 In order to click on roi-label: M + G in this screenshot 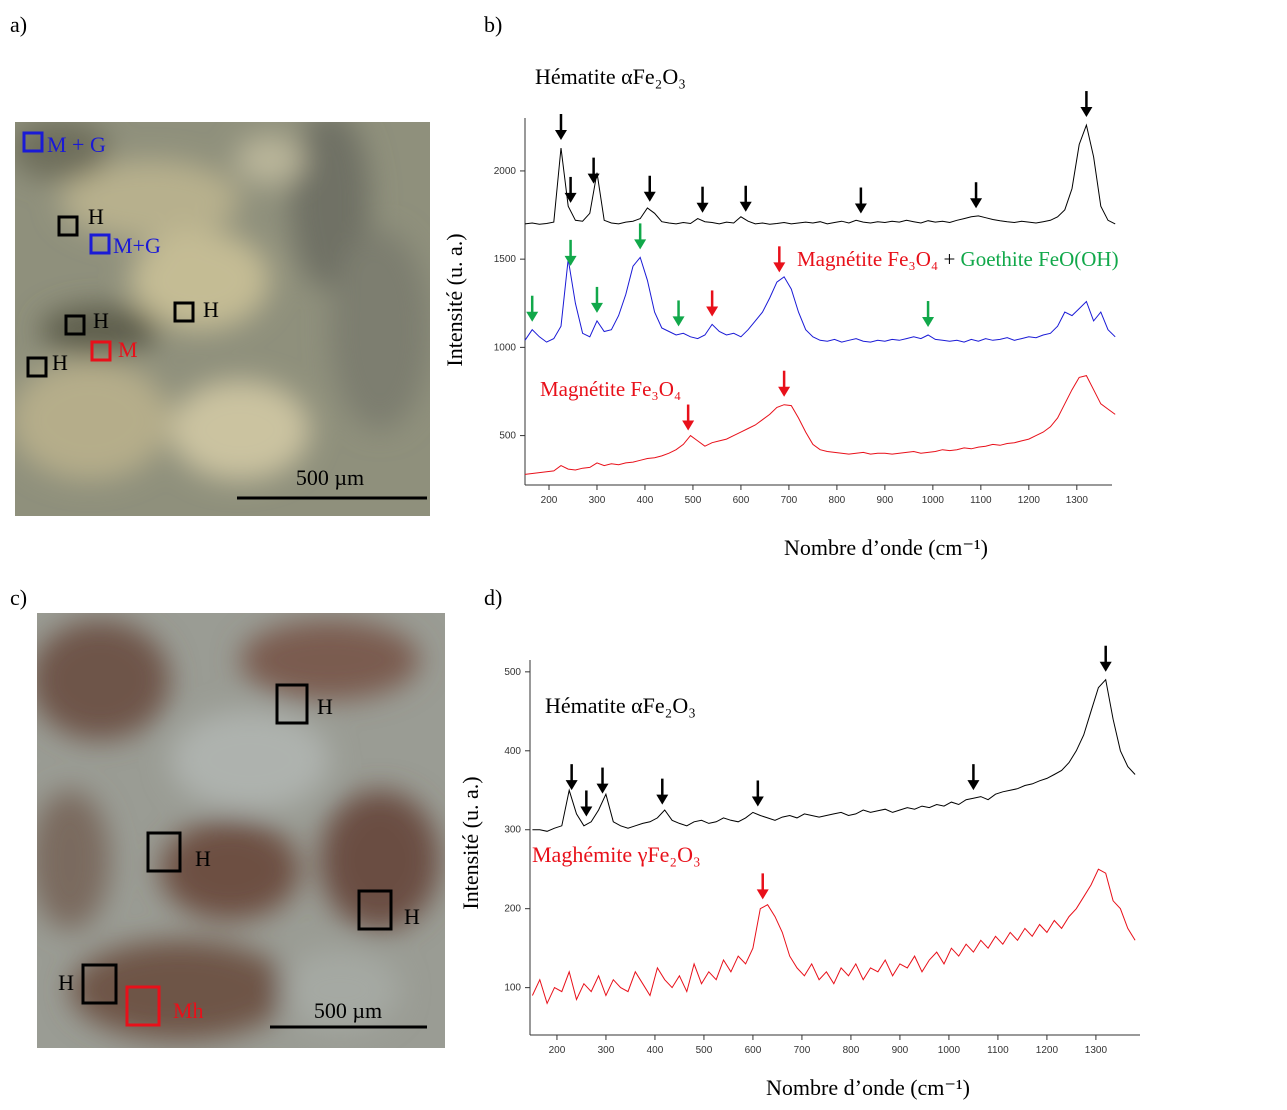, I will do `click(76, 144)`.